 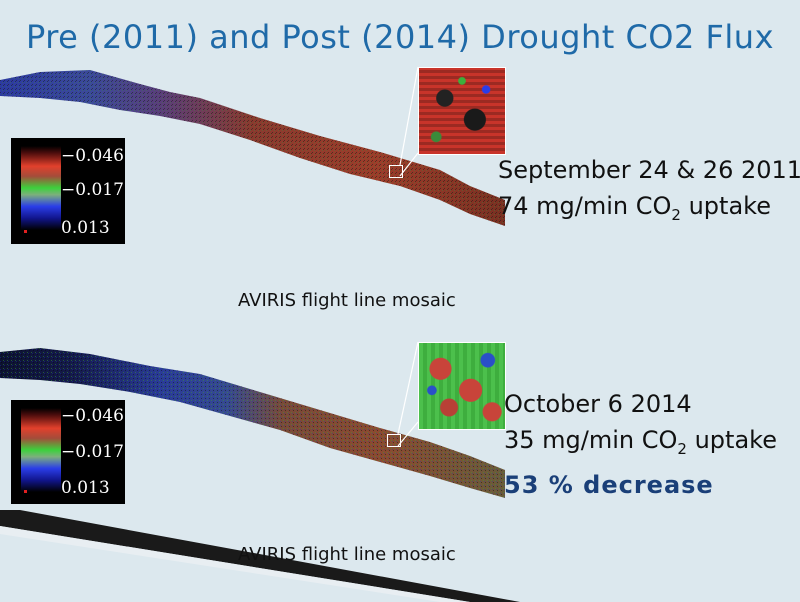 What do you see at coordinates (462, 111) in the screenshot?
I see `zoom-inset-2011` at bounding box center [462, 111].